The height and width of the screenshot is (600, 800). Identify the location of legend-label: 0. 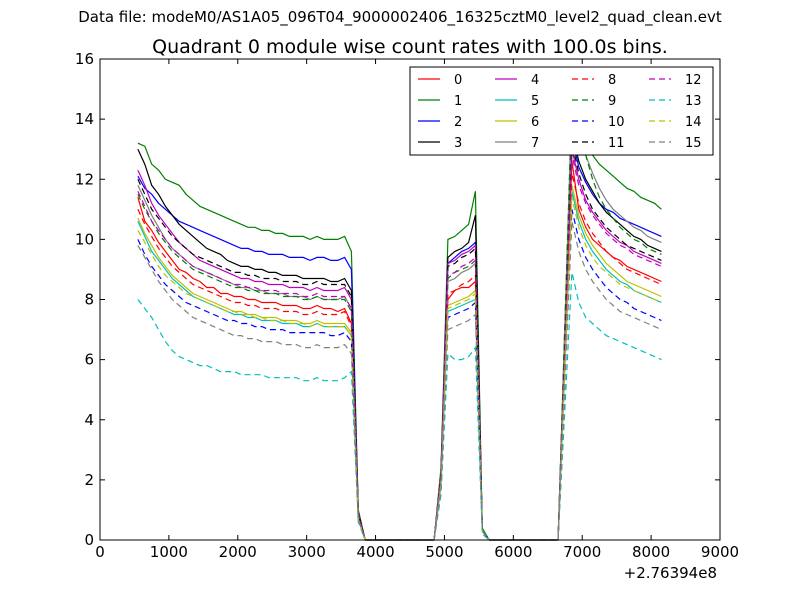
(458, 80).